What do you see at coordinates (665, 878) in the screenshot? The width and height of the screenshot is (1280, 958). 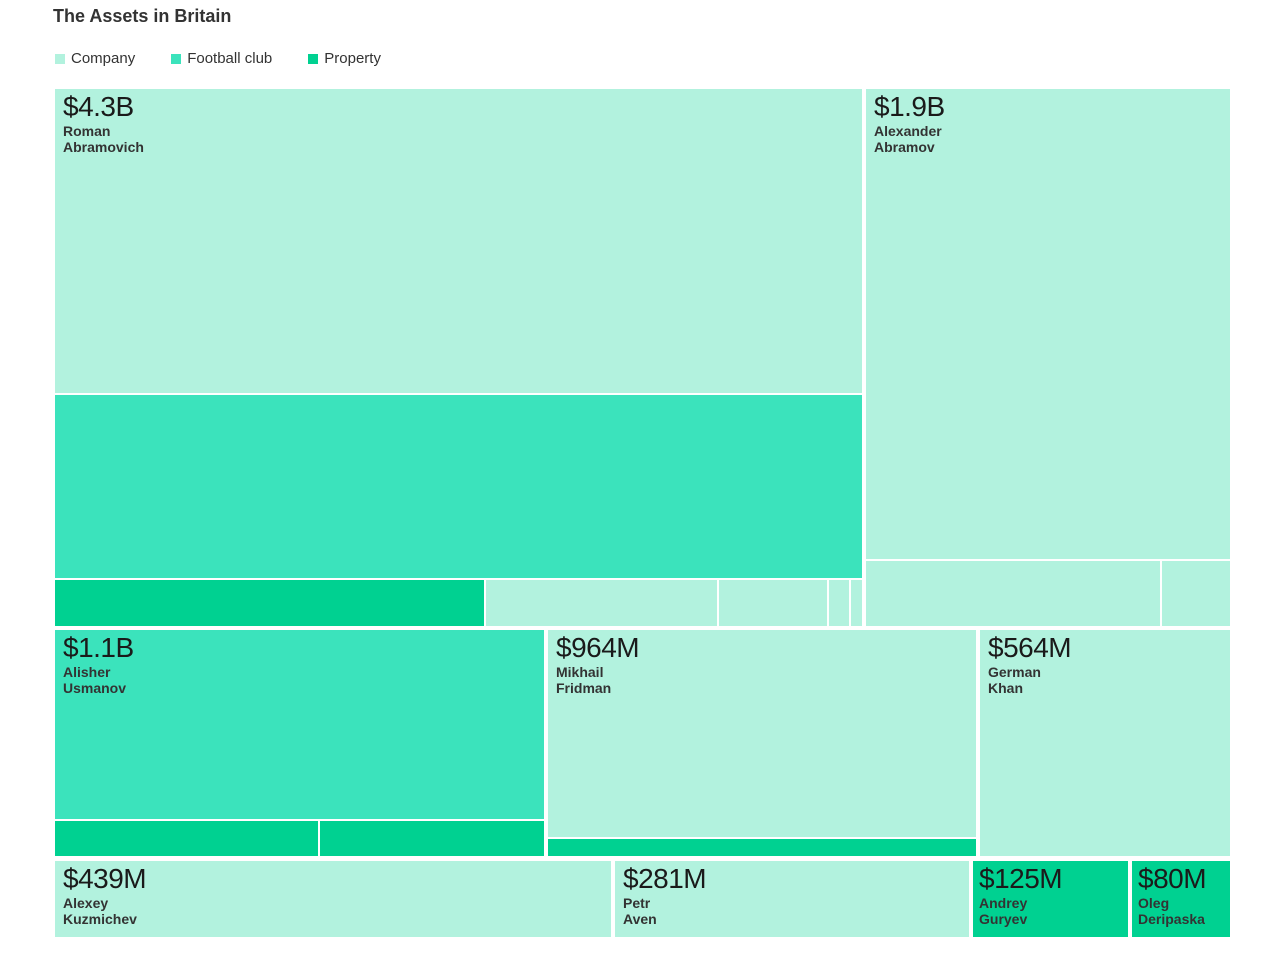 I see `tile-value-petr-aven: $281M` at bounding box center [665, 878].